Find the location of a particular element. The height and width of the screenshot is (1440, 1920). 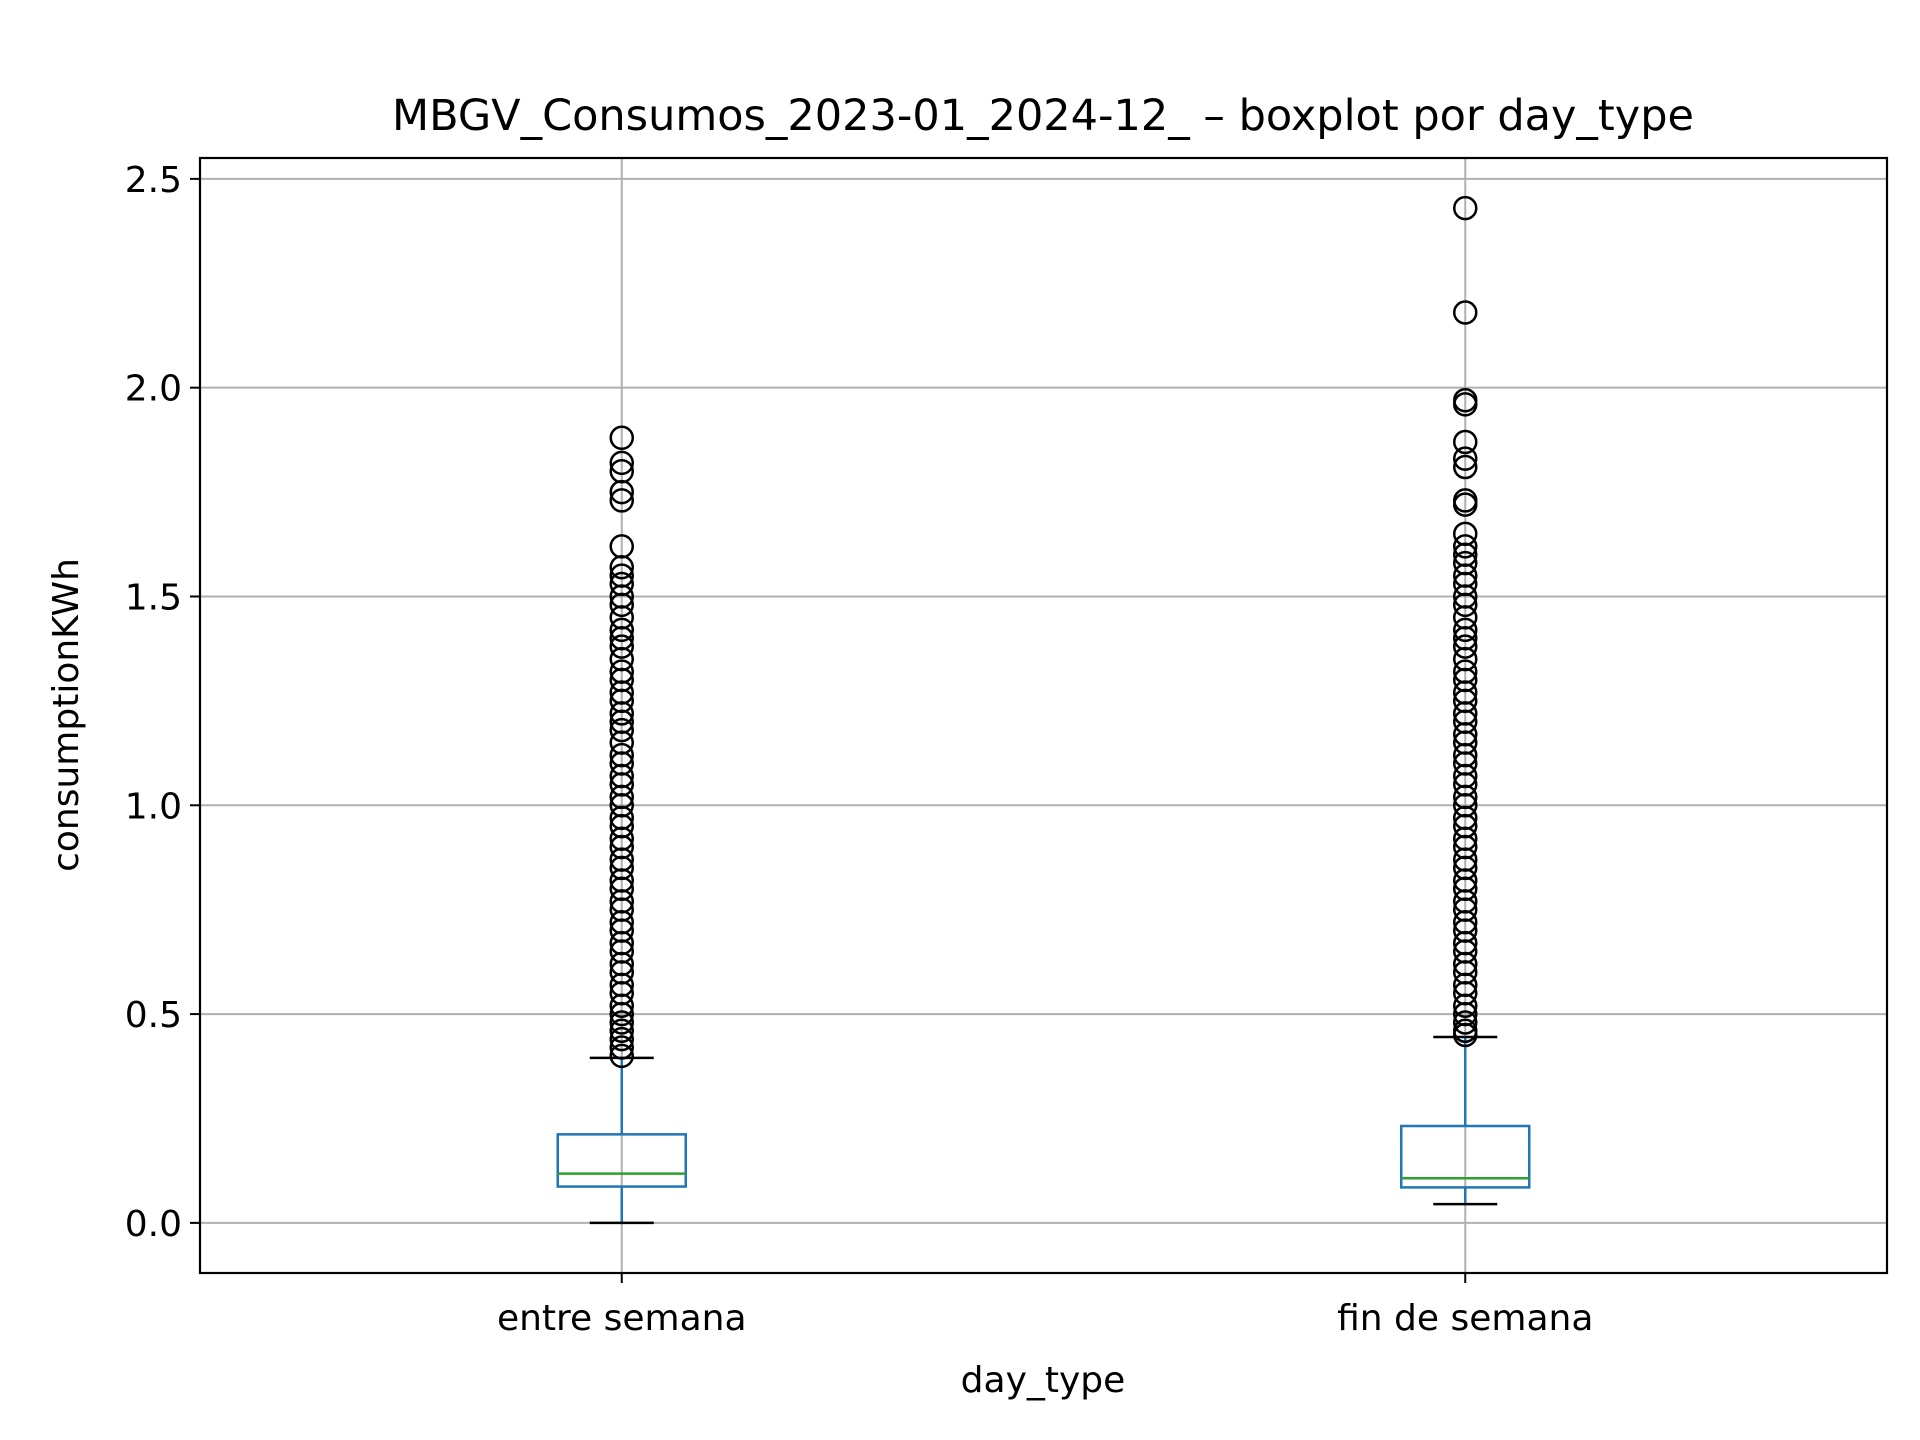

y-tick-label: 1.0 is located at coordinates (153, 806).